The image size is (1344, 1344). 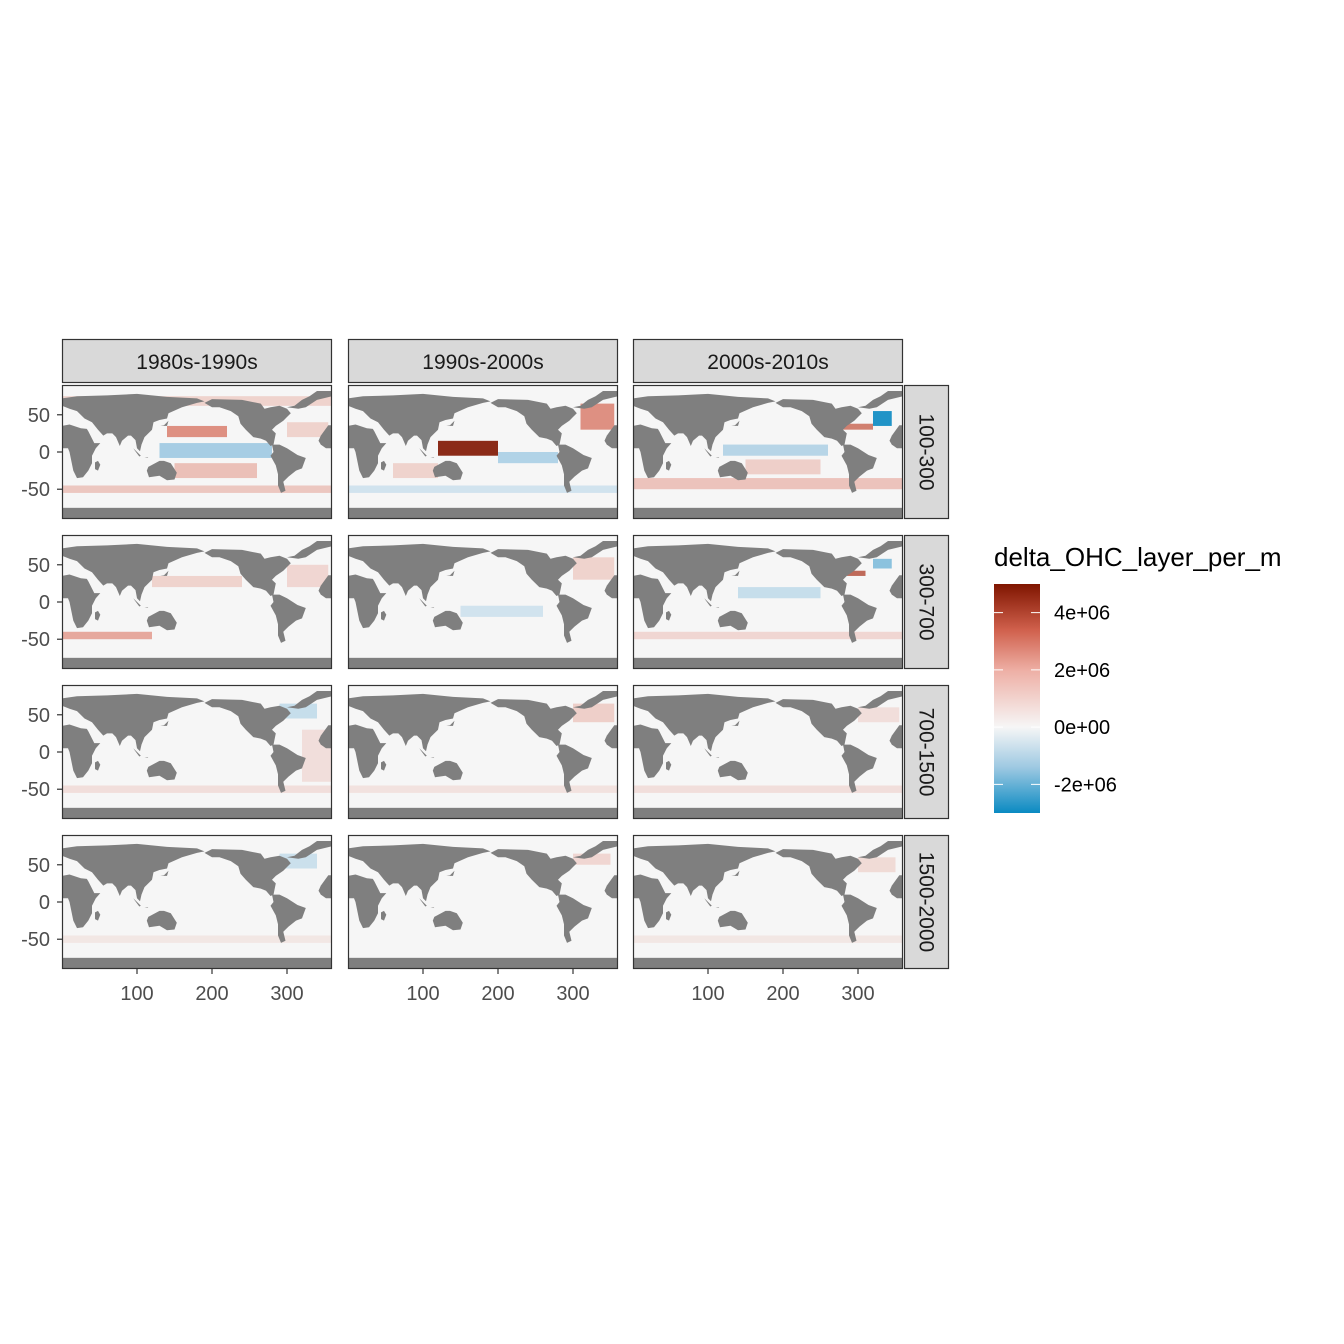 I want to click on row-strip: 100-300, so click(x=926, y=452).